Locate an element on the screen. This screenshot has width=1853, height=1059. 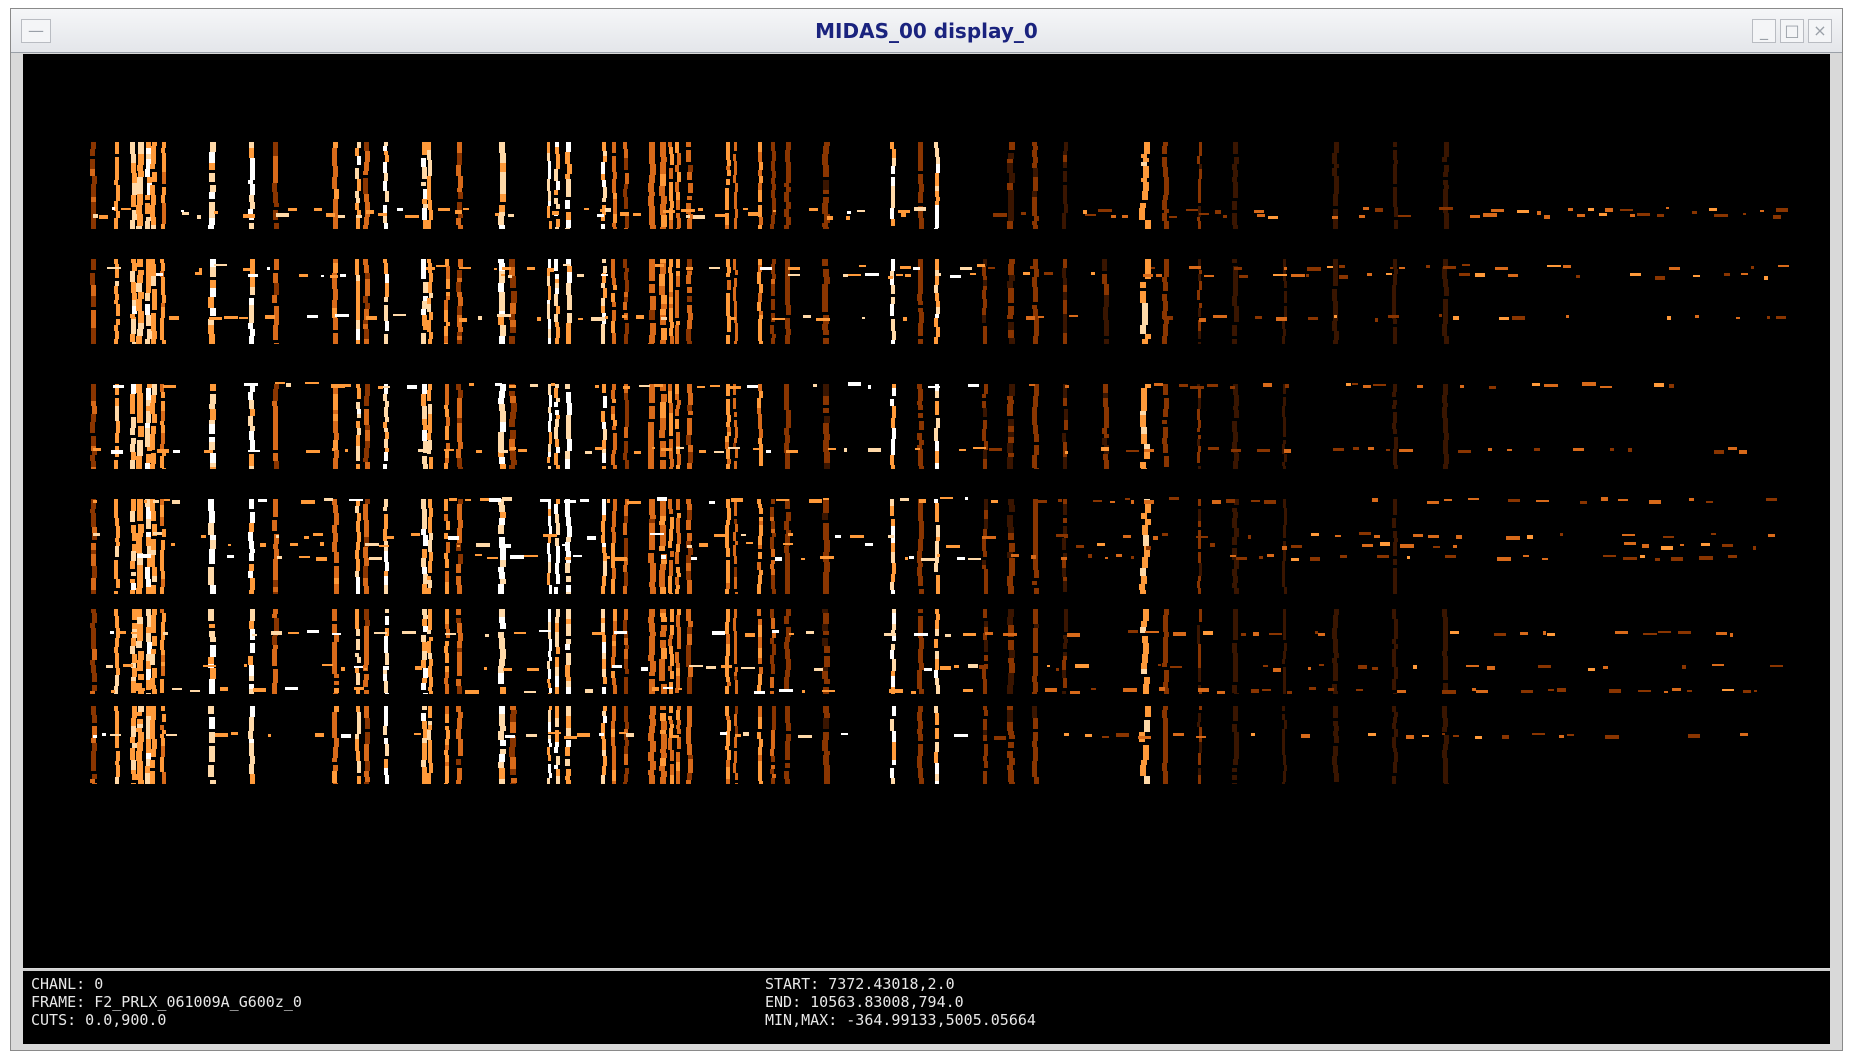
window-title: MIDAS_00 display_0 is located at coordinates (926, 31).